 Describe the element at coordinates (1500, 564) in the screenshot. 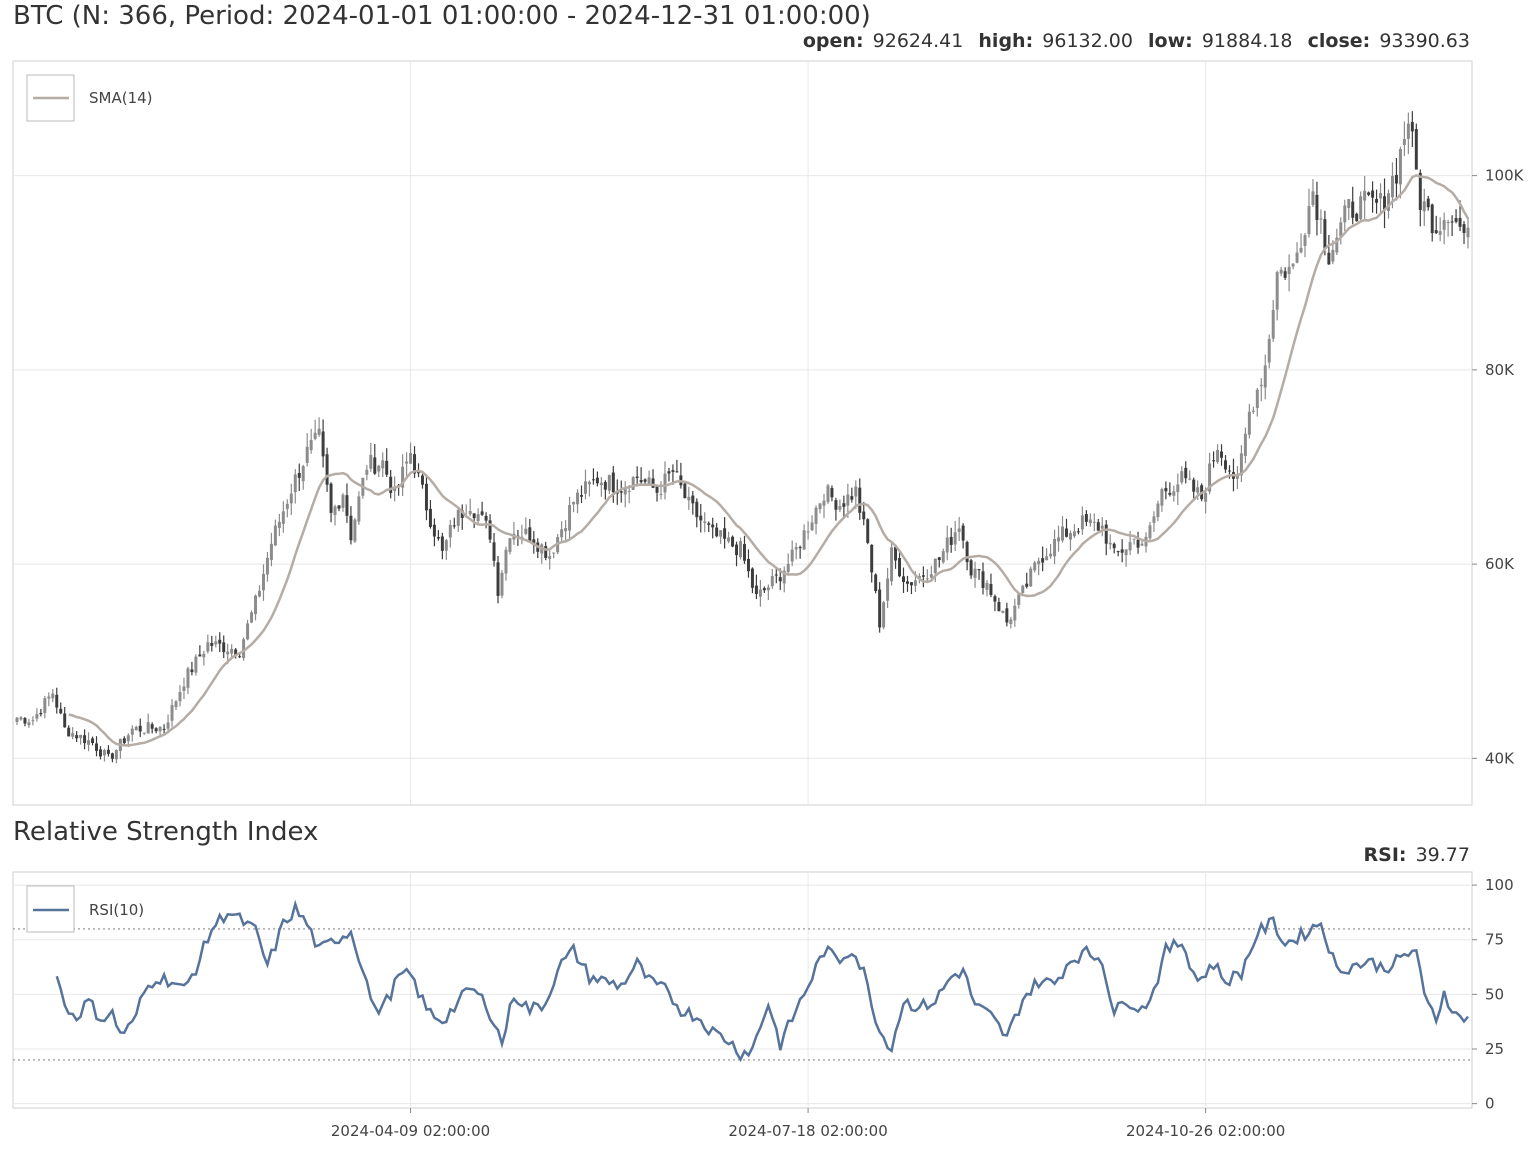

I see `price-y-tick-label: 60K` at that location.